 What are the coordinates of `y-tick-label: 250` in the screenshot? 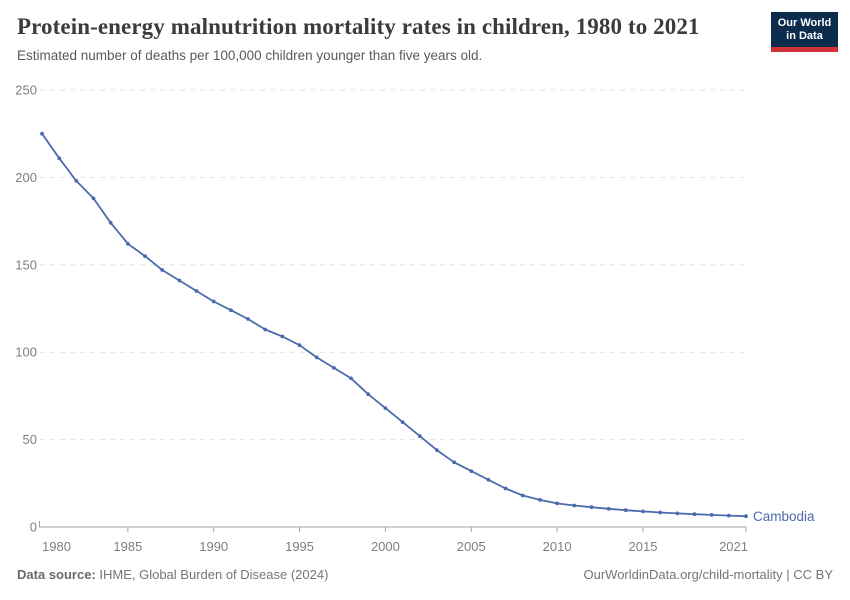 It's located at (26, 90).